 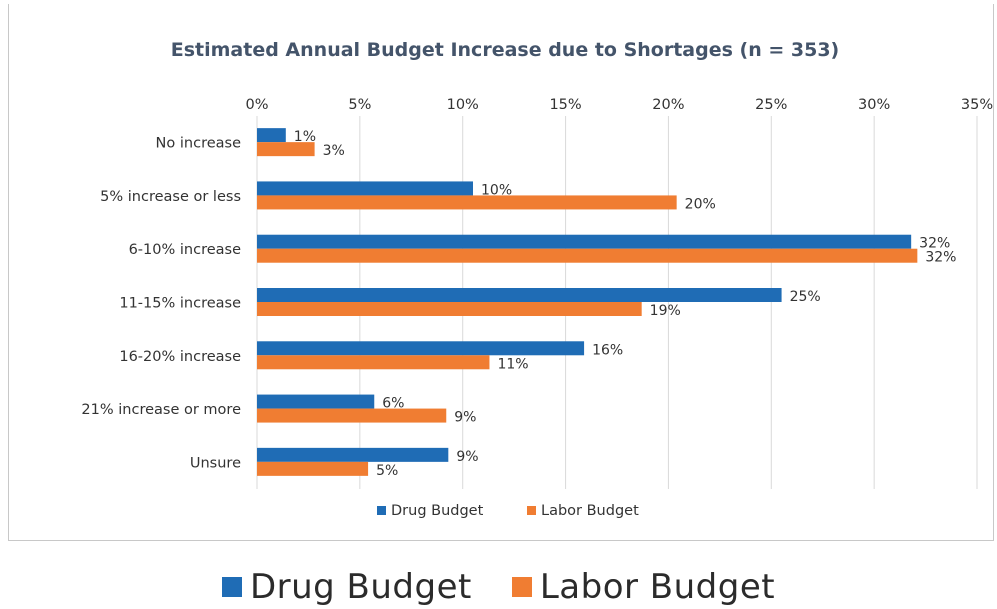 I want to click on x-tick-label: 30%, so click(x=874, y=105).